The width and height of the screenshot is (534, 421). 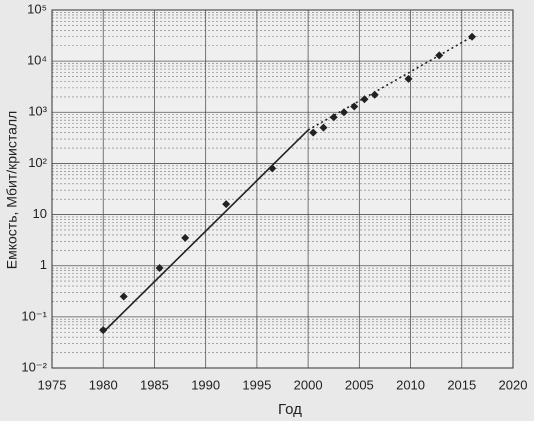 I want to click on y-tick-label: 10⁻², so click(x=34, y=366).